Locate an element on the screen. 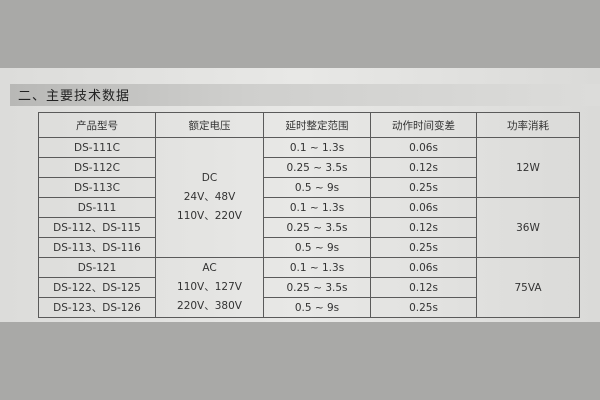 This screenshot has height=400, width=600. model-cell: DS-111 is located at coordinates (97, 207).